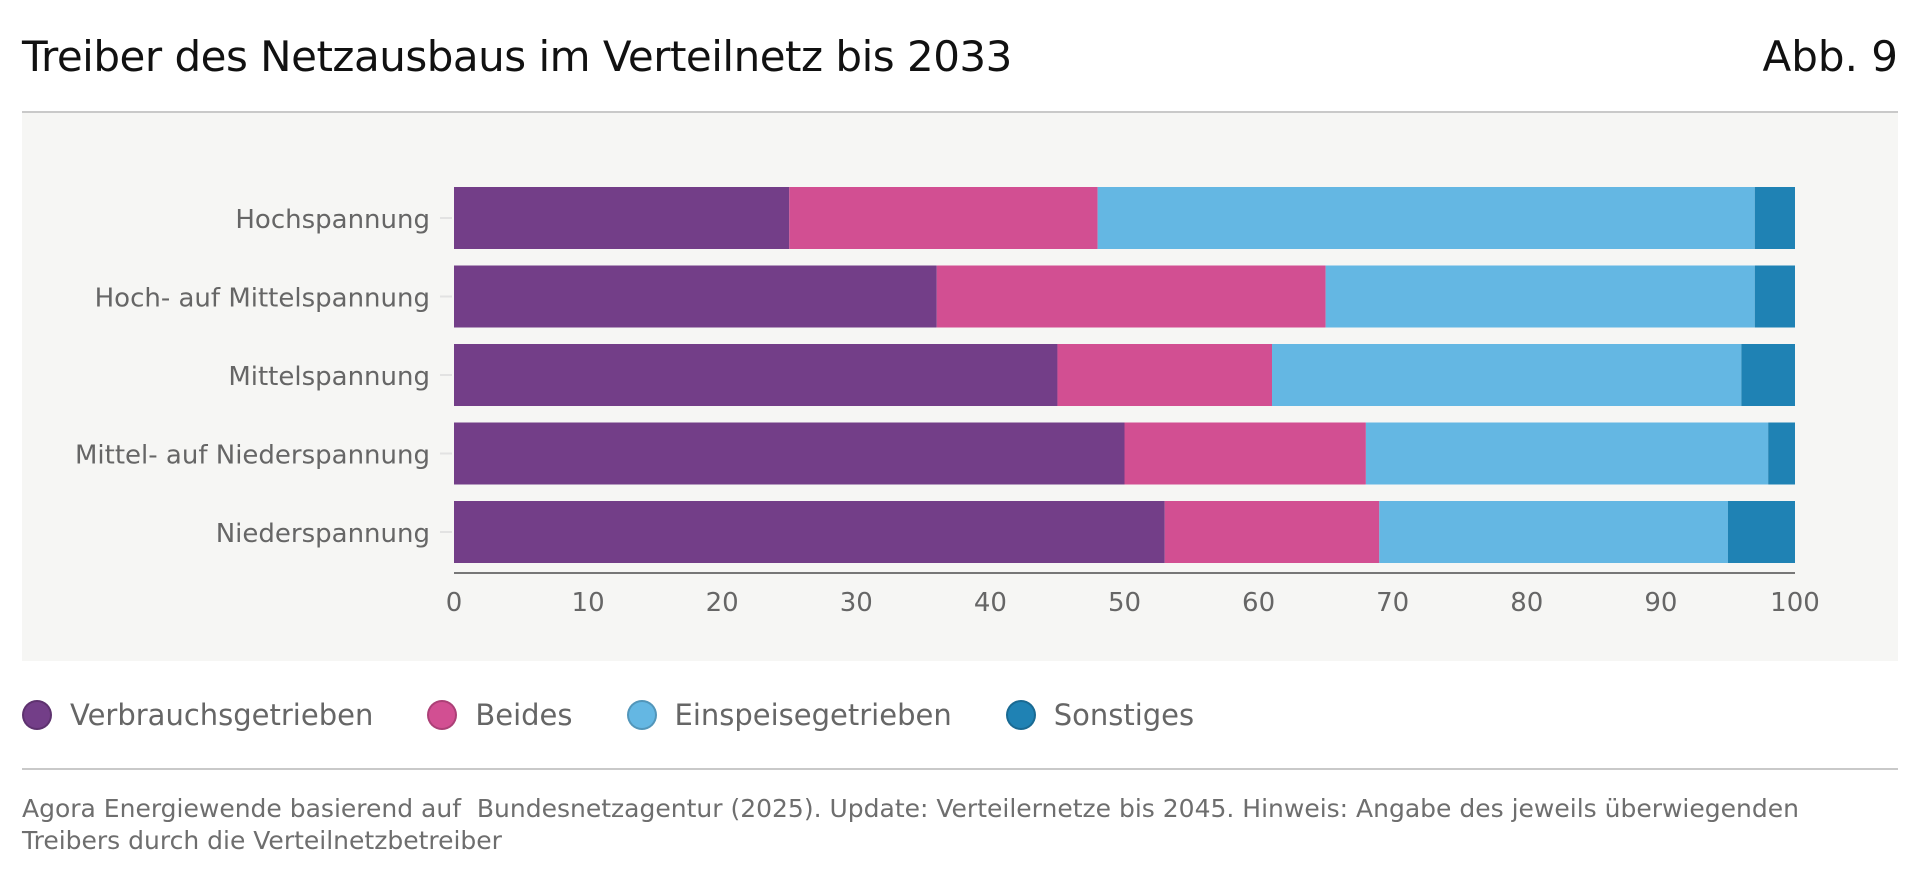 The width and height of the screenshot is (1920, 880). I want to click on x-tick-label-80: 80, so click(1526, 603).